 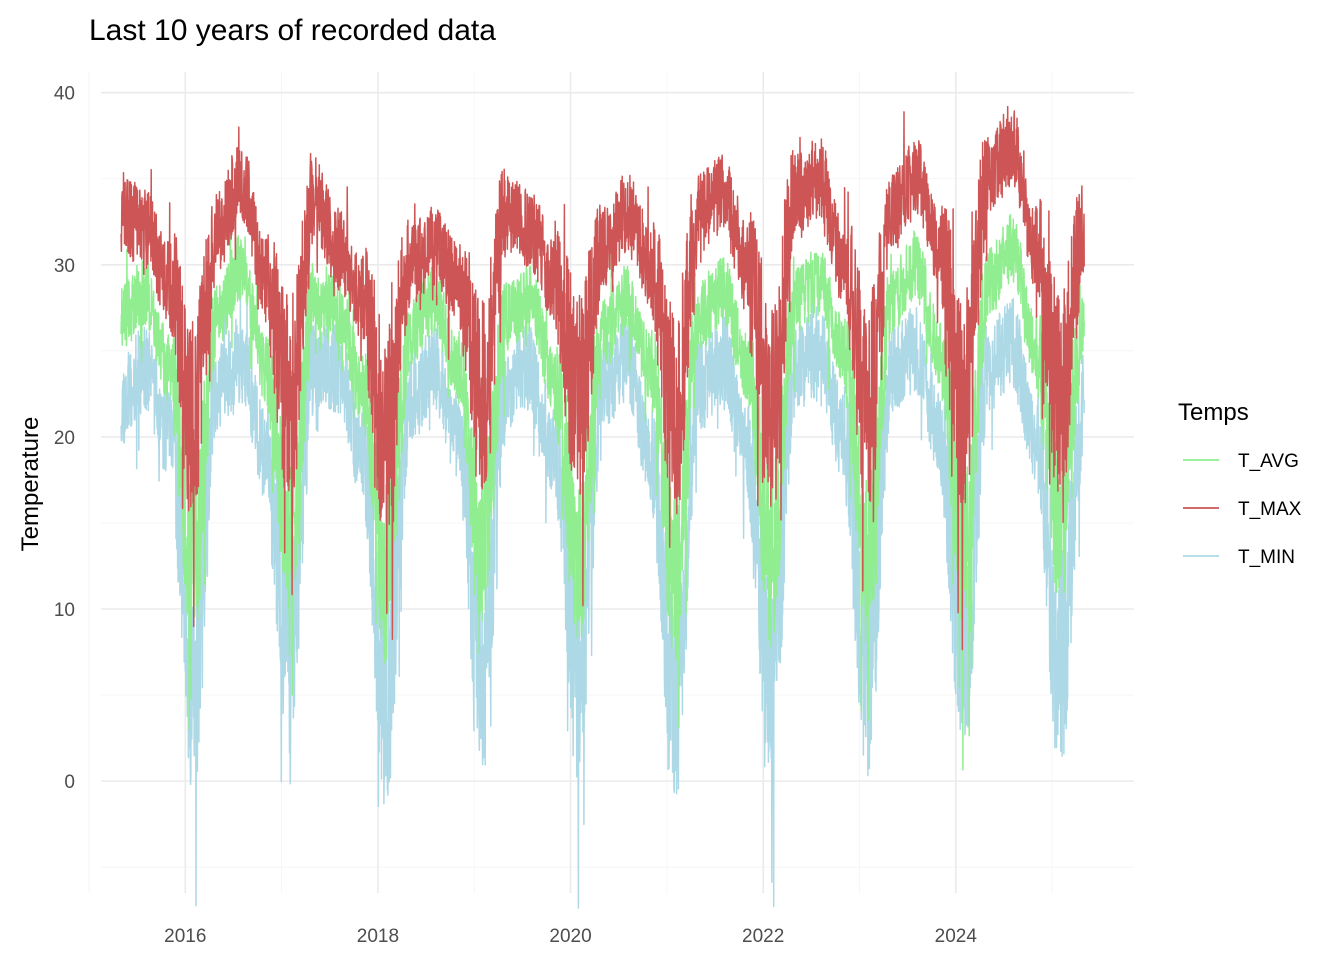 What do you see at coordinates (1268, 461) in the screenshot?
I see `legend-label: T_AVG` at bounding box center [1268, 461].